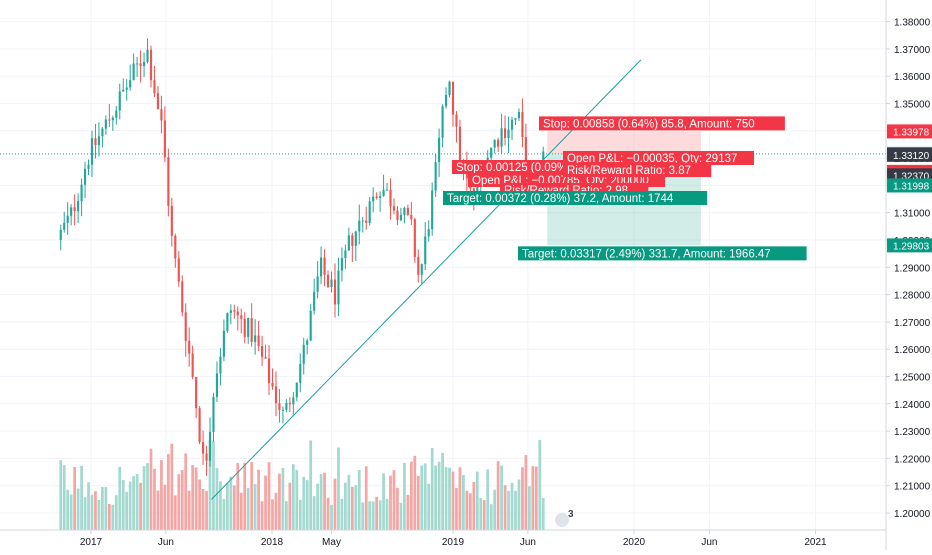 The height and width of the screenshot is (555, 932). What do you see at coordinates (453, 542) in the screenshot?
I see `time-tick-label: 2019` at bounding box center [453, 542].